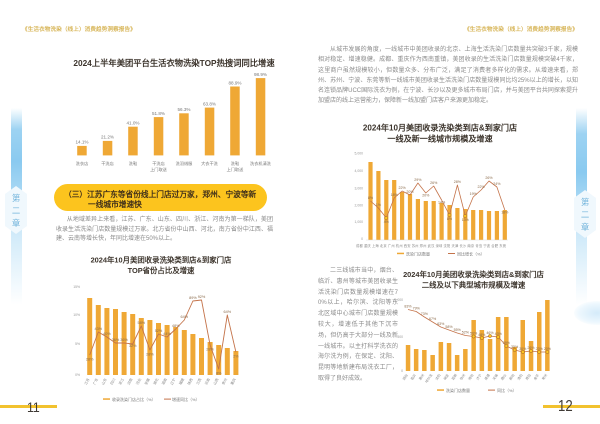  What do you see at coordinates (446, 376) in the screenshot?
I see `svg-text: 保定` at bounding box center [446, 376].